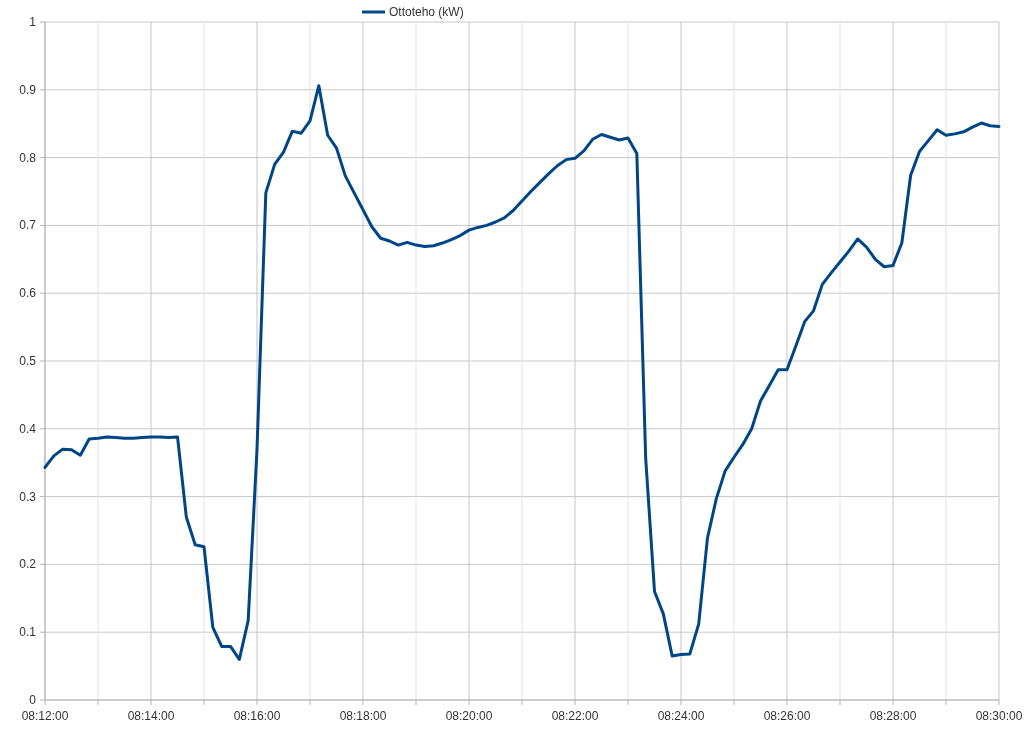  Describe the element at coordinates (45, 716) in the screenshot. I see `x-tick-label: 08:12:00` at that location.